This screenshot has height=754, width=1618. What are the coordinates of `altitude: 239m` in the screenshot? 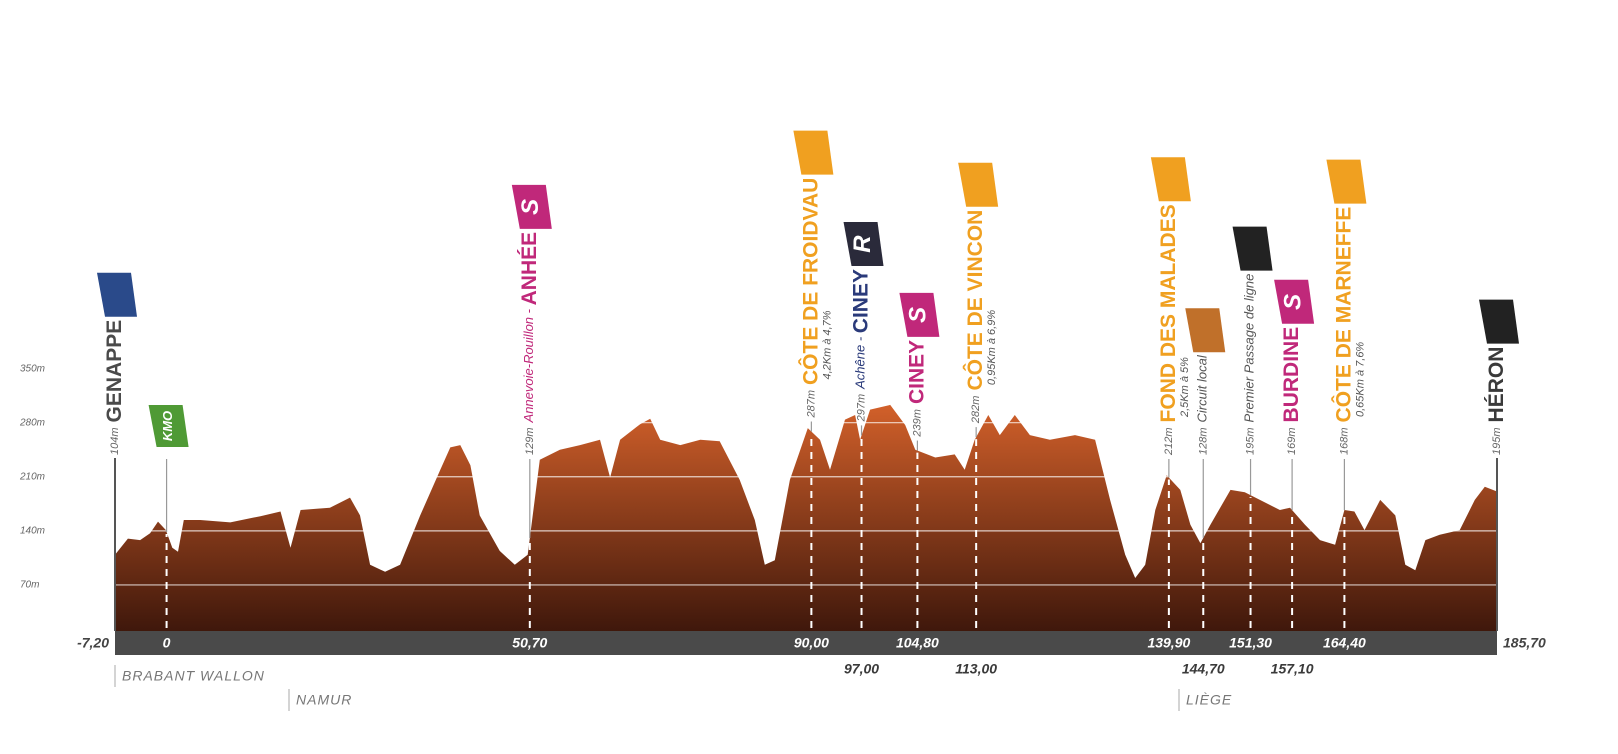 It's located at (917, 423).